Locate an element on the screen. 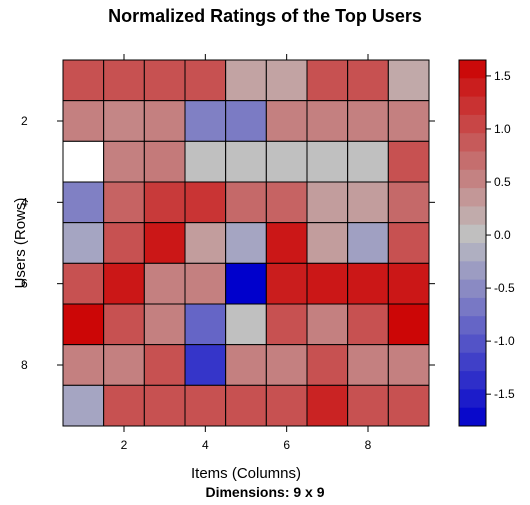 This screenshot has height=505, width=530. chart-title: Normalized Ratings of the Top Users is located at coordinates (265, 16).